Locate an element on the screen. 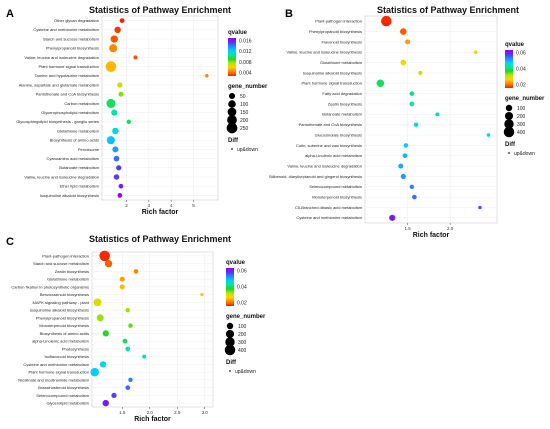 This screenshot has height=429, width=550. category-label: Fatty acid degradation is located at coordinates (342, 93).